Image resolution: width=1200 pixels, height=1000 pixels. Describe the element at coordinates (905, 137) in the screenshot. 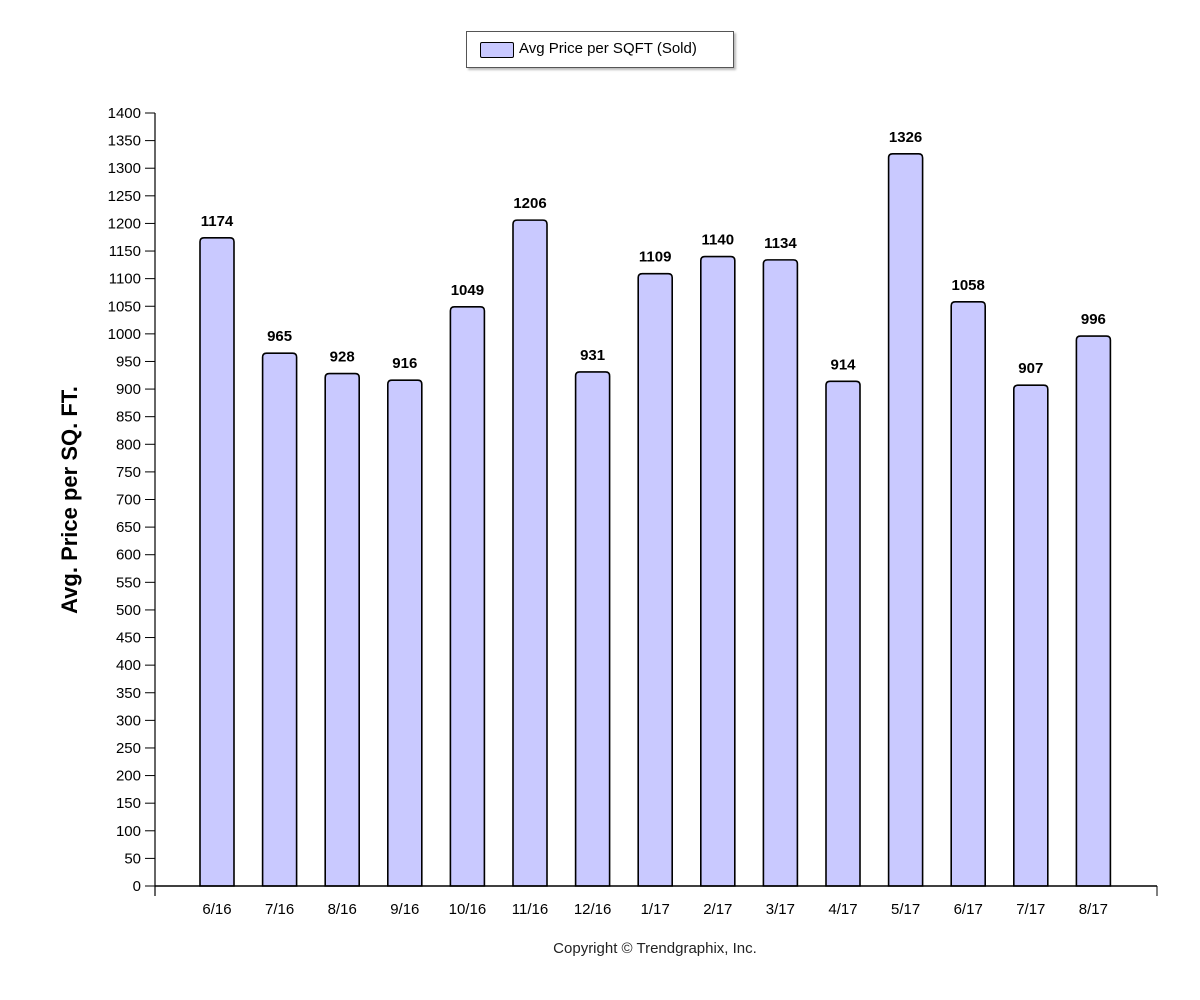

I see `bar-value-label: 1326` at that location.